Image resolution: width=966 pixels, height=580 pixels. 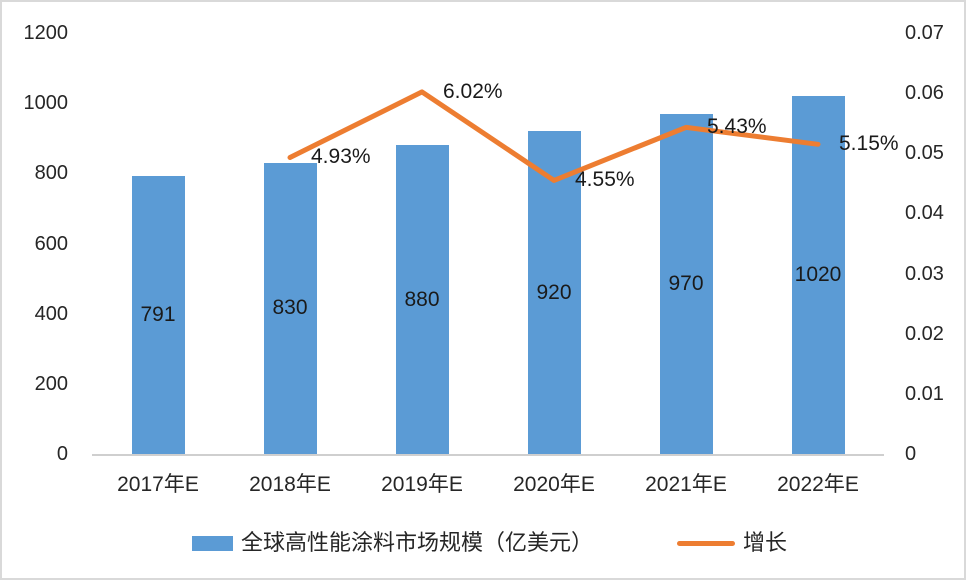 I want to click on bar-value-label: 920, so click(x=554, y=292).